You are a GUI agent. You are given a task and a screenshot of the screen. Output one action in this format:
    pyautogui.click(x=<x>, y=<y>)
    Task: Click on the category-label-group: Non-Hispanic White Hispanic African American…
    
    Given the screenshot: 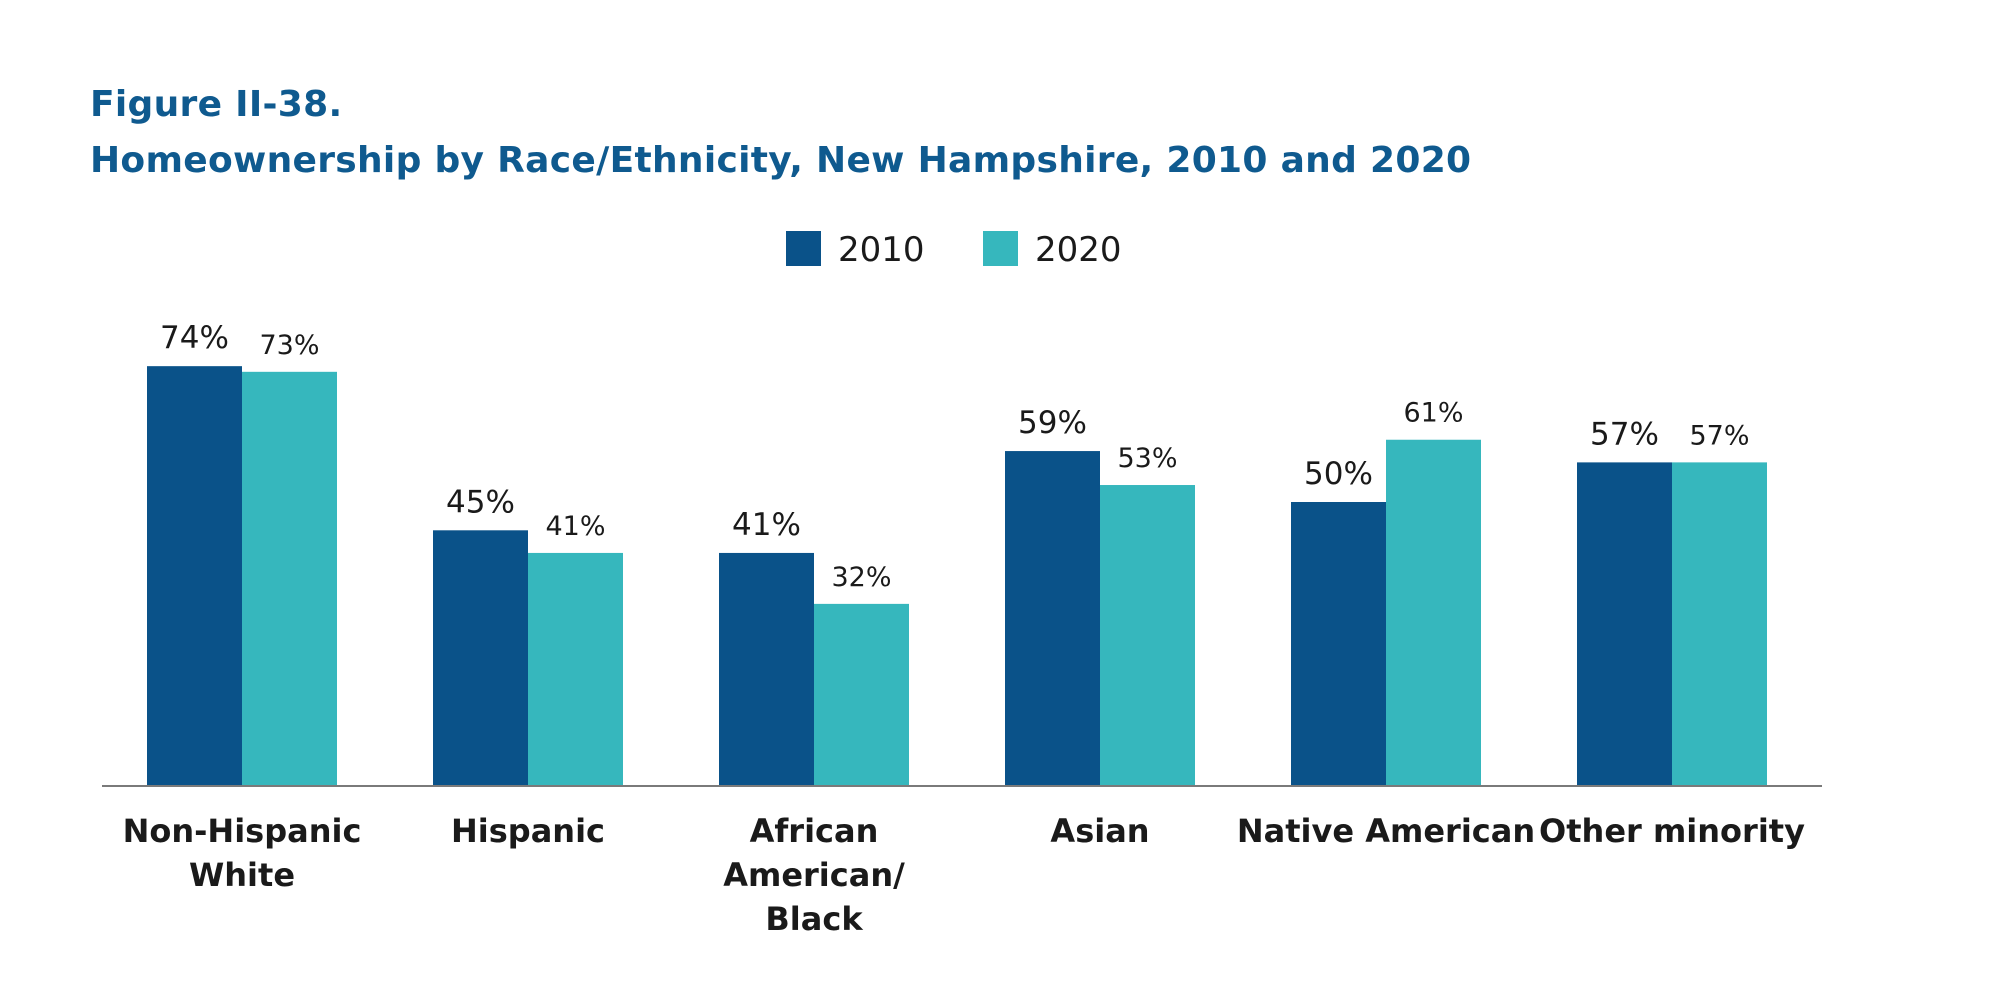 What is the action you would take?
    pyautogui.click(x=964, y=875)
    